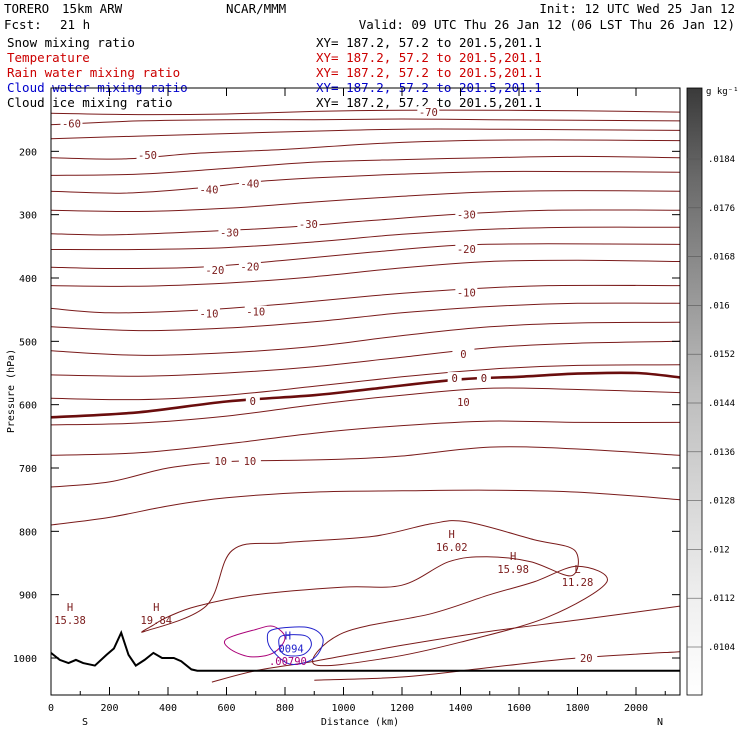  What do you see at coordinates (23, 24) in the screenshot?
I see `fcst-label: Fcst:` at bounding box center [23, 24].